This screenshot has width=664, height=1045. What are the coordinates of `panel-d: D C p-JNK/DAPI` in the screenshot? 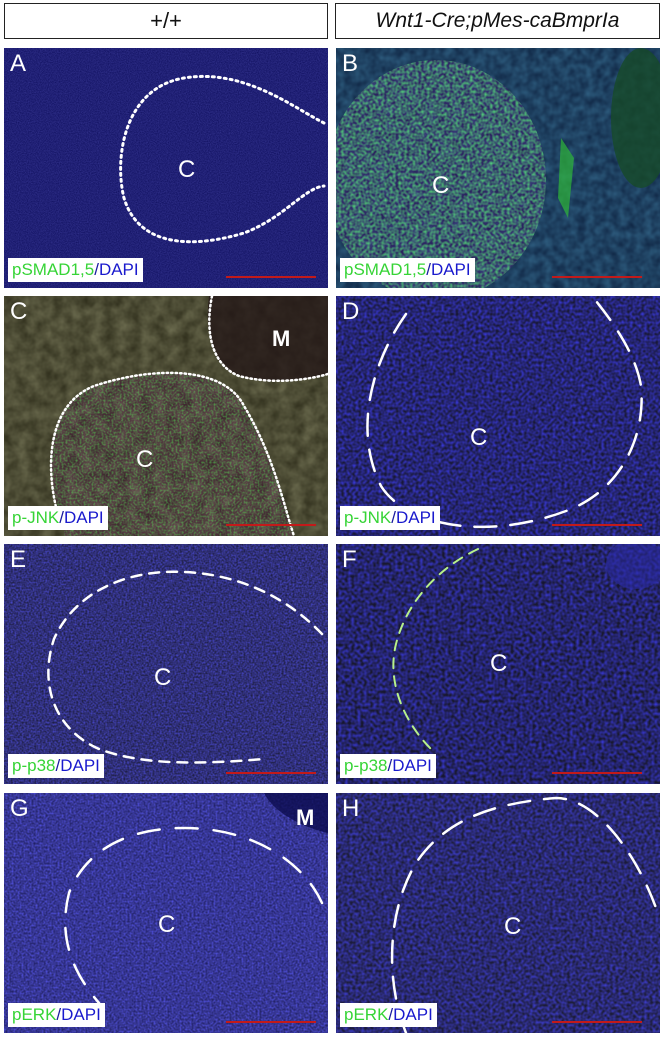 It's located at (498, 416).